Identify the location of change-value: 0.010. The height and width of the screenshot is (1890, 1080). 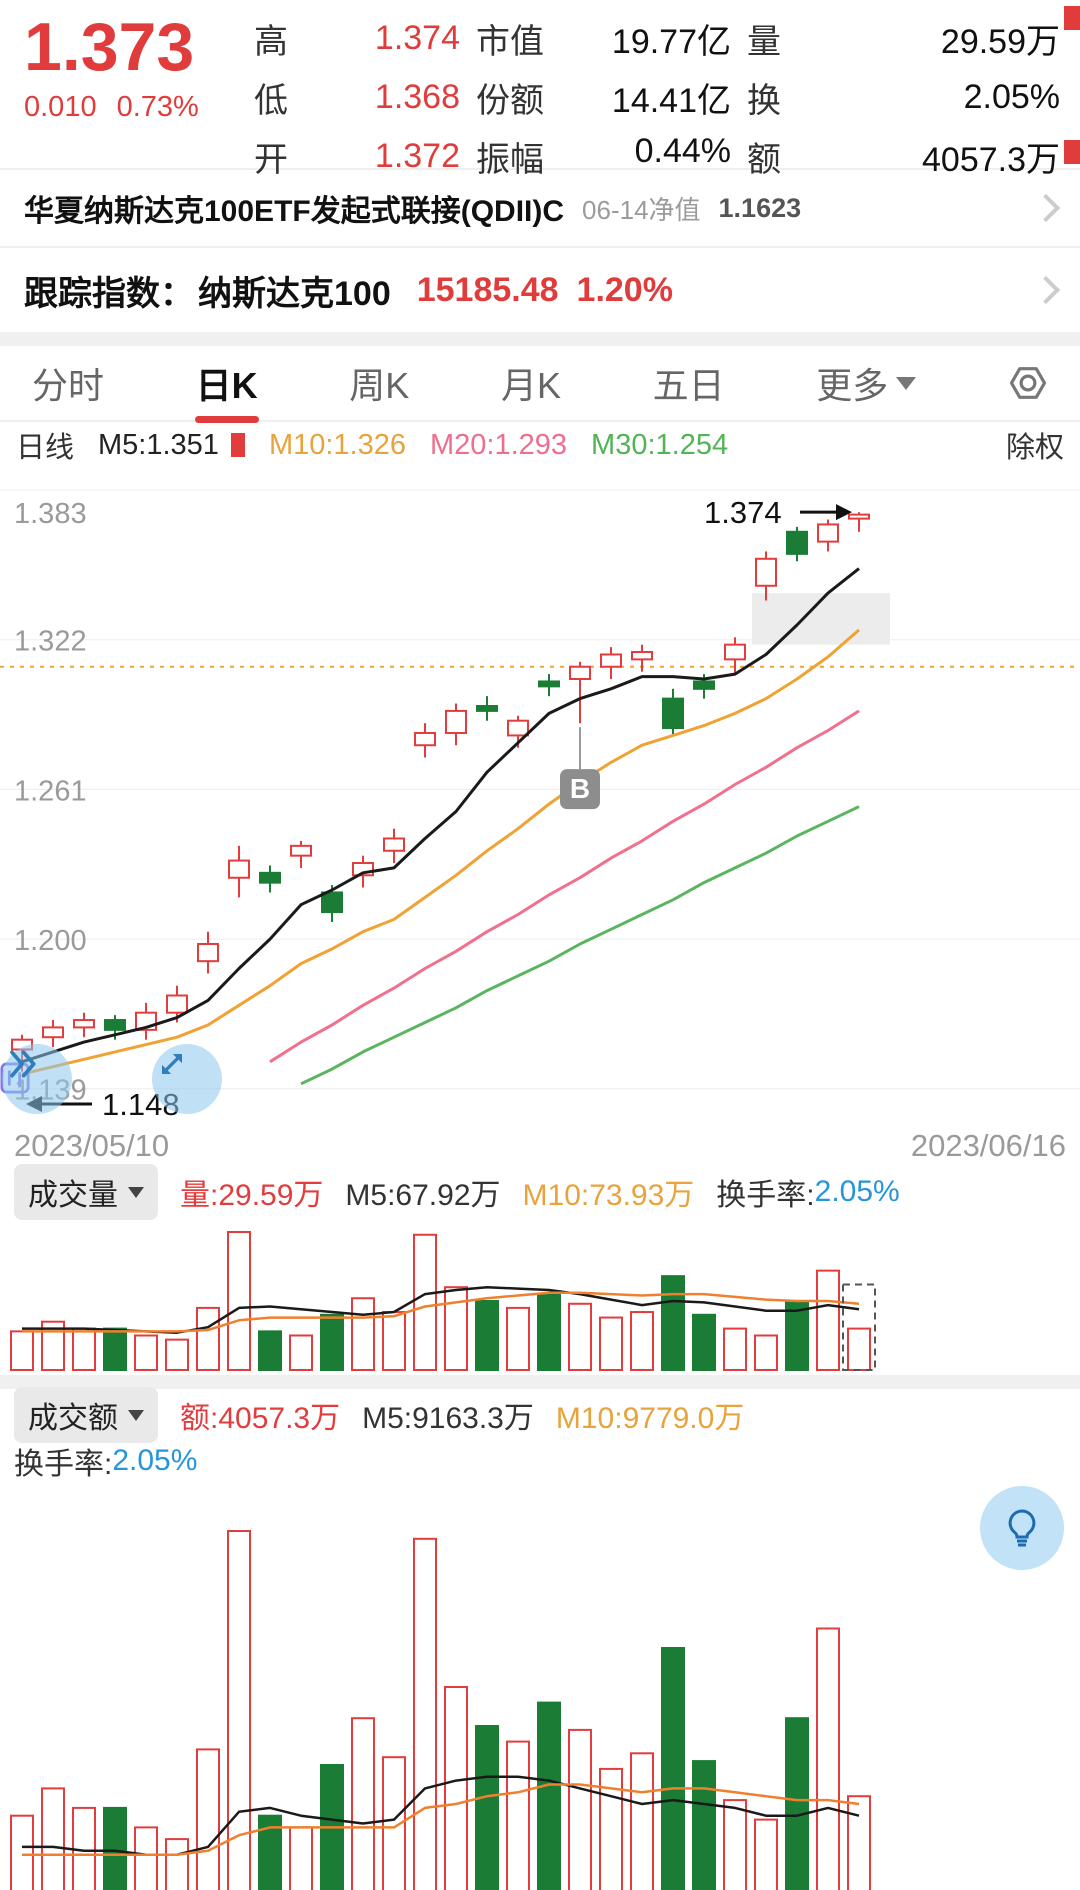
(60, 106).